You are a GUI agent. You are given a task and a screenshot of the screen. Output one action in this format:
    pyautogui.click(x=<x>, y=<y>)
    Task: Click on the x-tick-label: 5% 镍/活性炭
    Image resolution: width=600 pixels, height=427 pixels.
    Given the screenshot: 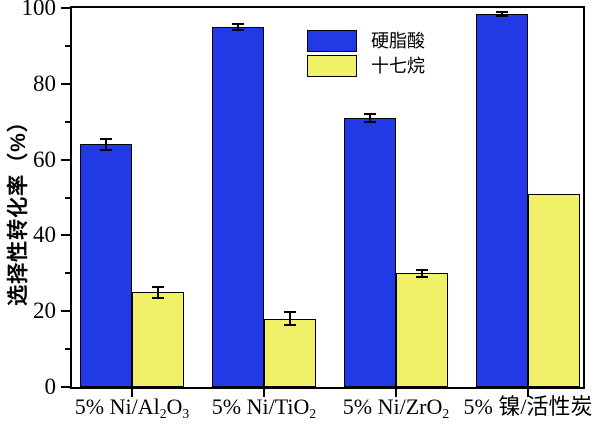 What is the action you would take?
    pyautogui.click(x=528, y=407)
    